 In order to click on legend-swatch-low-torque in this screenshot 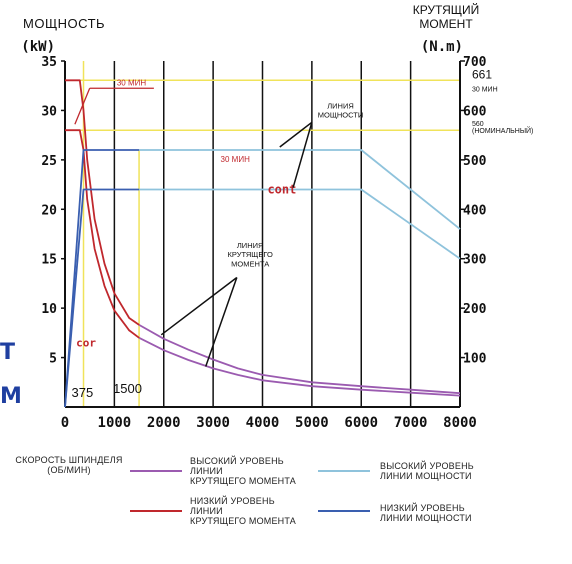, I will do `click(156, 511)`.